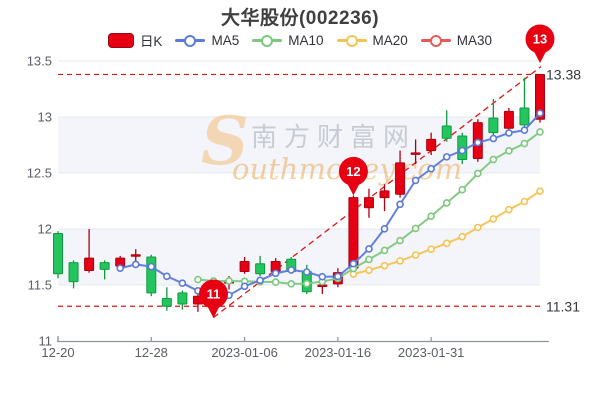 The height and width of the screenshot is (400, 600). What do you see at coordinates (39, 61) in the screenshot?
I see `y-axis-tick-label: 13.5` at bounding box center [39, 61].